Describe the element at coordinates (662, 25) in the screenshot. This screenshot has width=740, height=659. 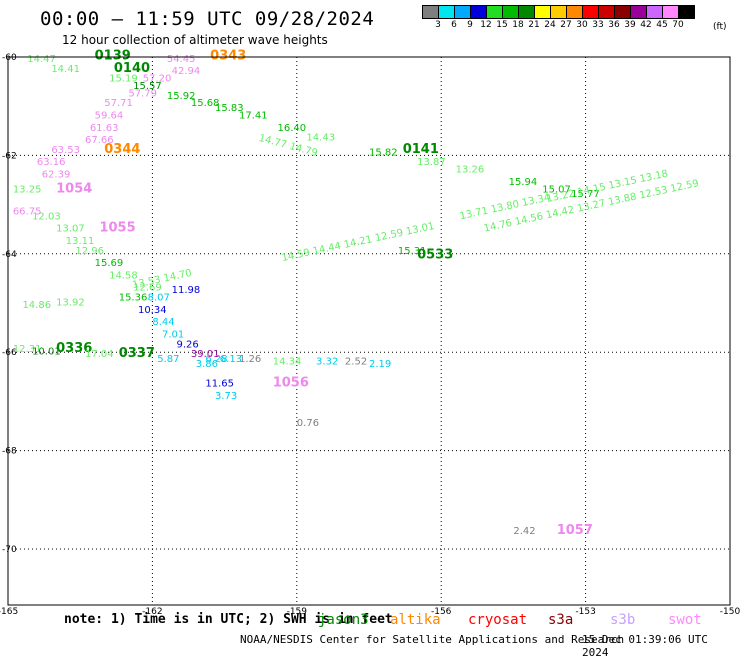
I see `legend-label: 45` at that location.